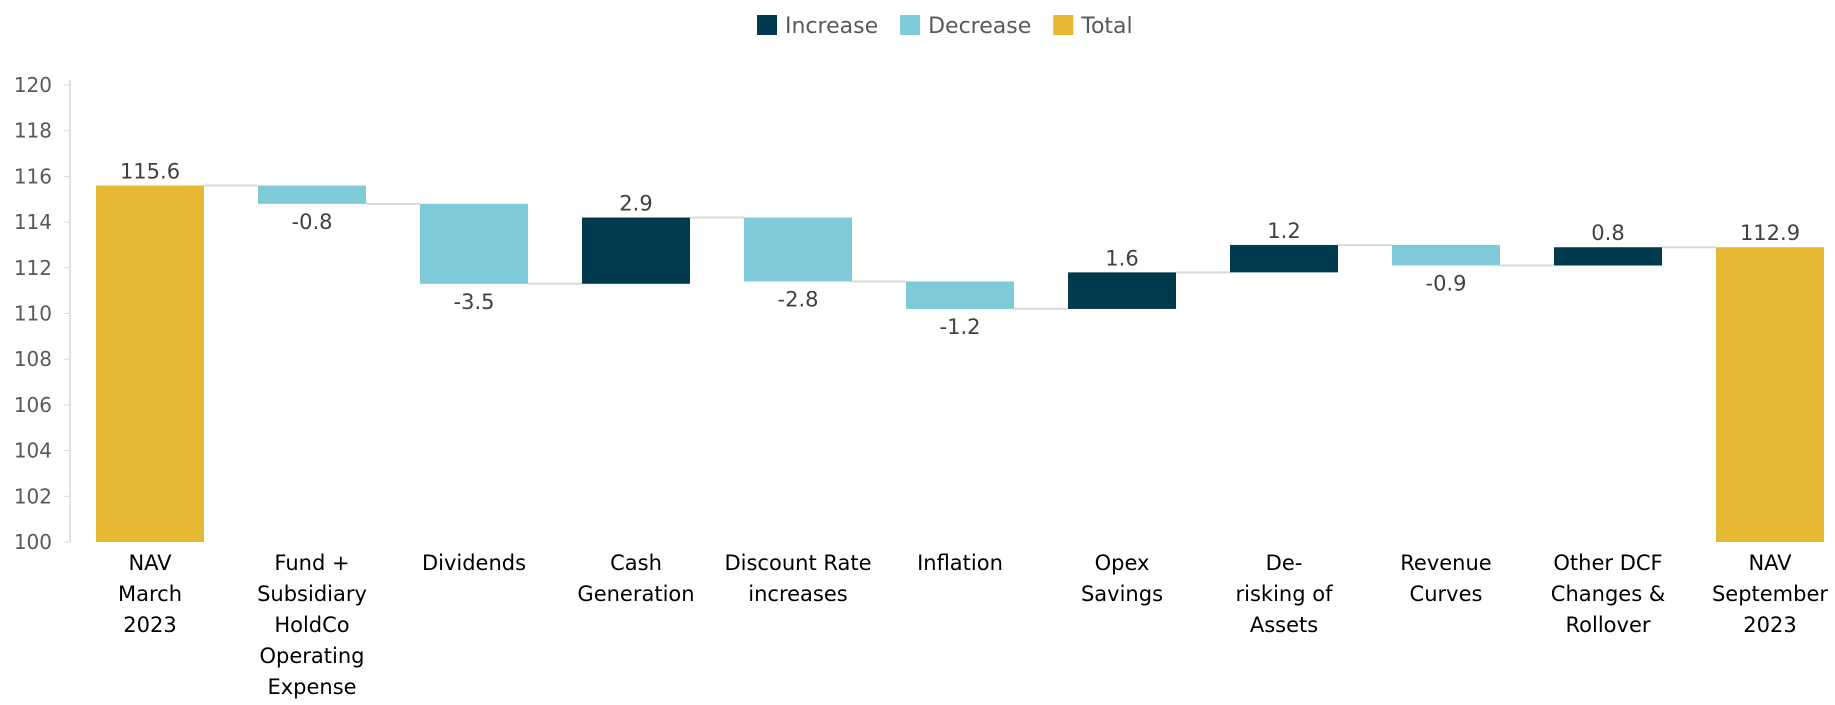 The image size is (1835, 705). Describe the element at coordinates (1446, 284) in the screenshot. I see `data-label: -0.9` at that location.